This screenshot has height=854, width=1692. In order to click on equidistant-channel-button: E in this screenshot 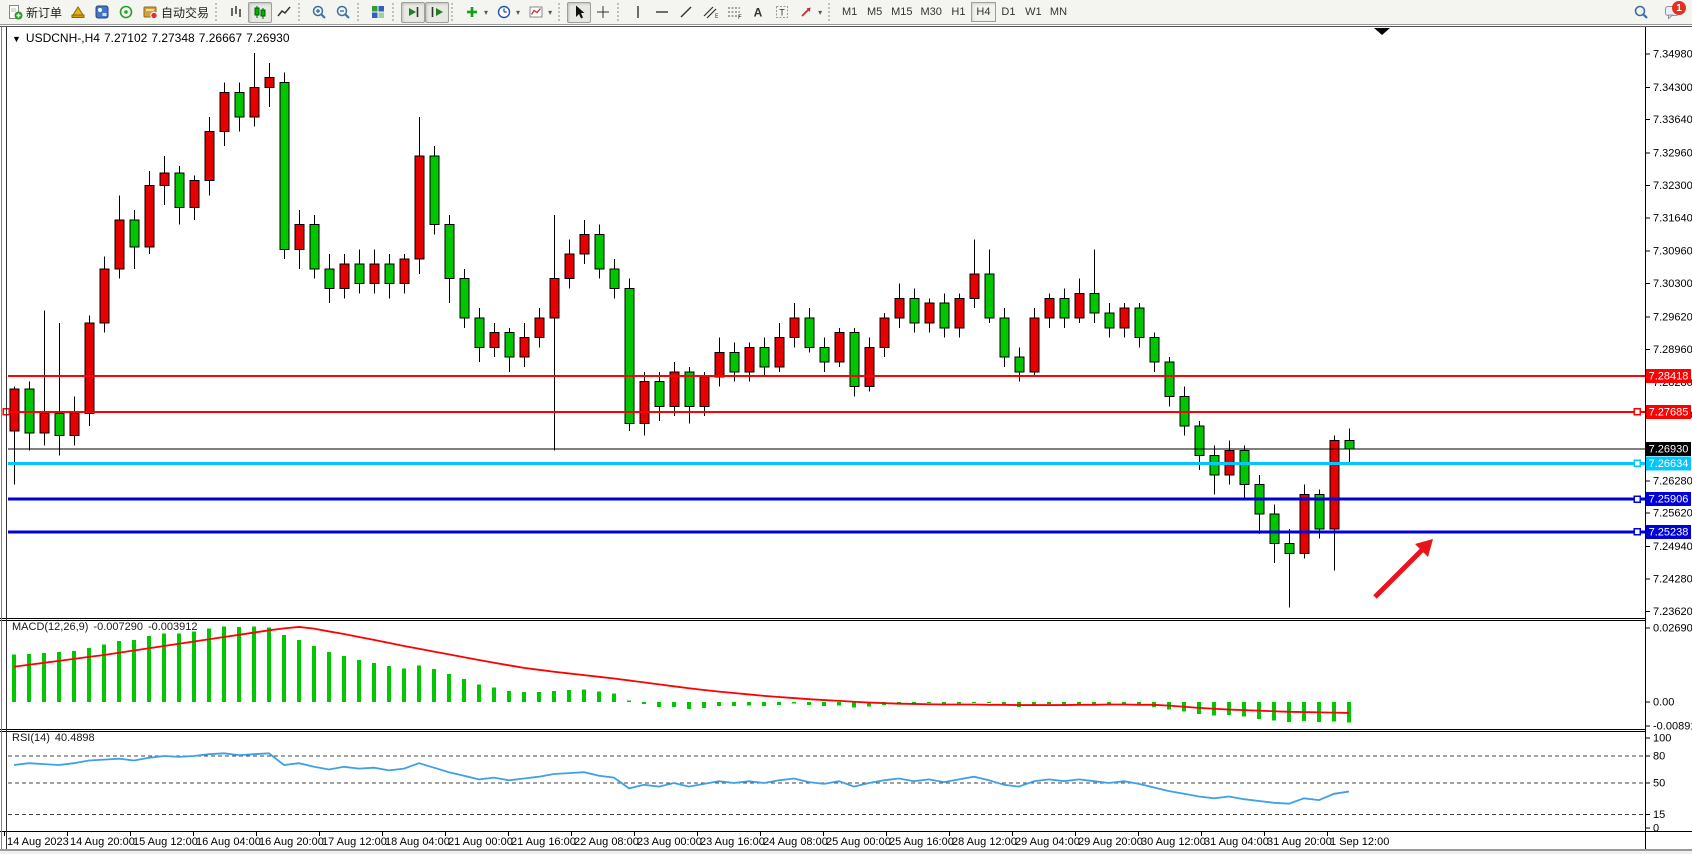, I will do `click(710, 12)`.